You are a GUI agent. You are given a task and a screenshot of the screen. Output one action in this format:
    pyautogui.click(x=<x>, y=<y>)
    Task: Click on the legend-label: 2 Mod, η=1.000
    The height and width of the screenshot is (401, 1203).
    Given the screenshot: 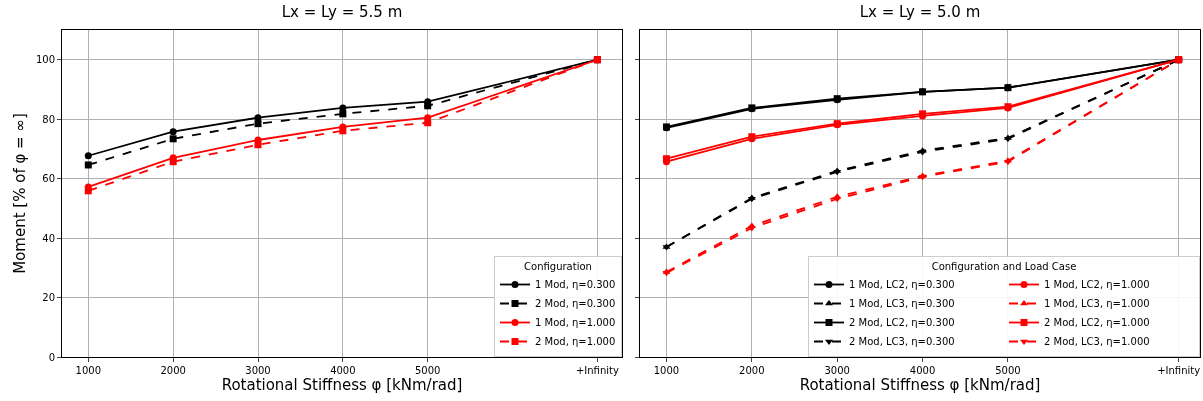 What is the action you would take?
    pyautogui.click(x=575, y=342)
    